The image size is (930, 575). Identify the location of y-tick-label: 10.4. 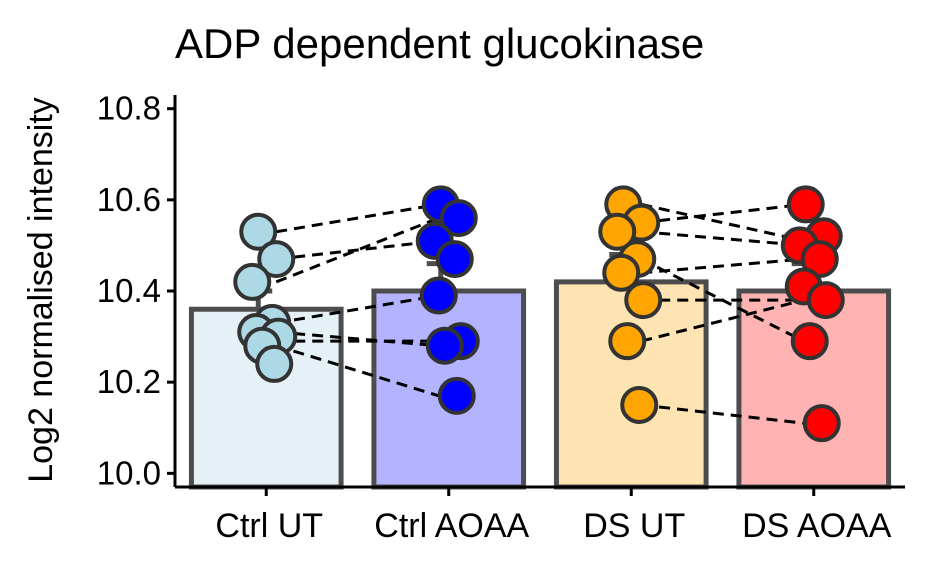
(129, 290).